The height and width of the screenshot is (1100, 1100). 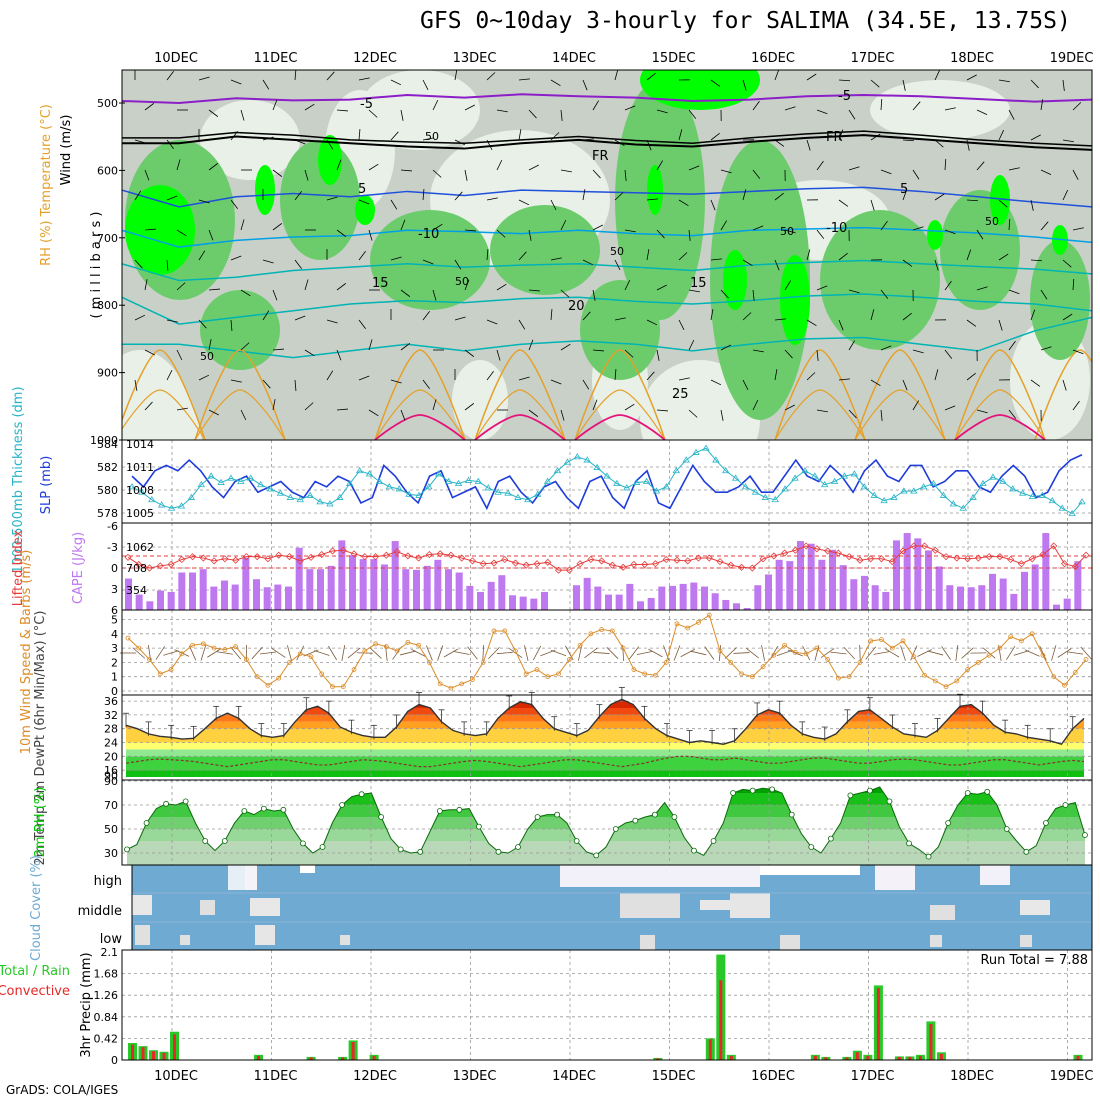 What do you see at coordinates (140, 513) in the screenshot?
I see `slp-tick-label: 1005` at bounding box center [140, 513].